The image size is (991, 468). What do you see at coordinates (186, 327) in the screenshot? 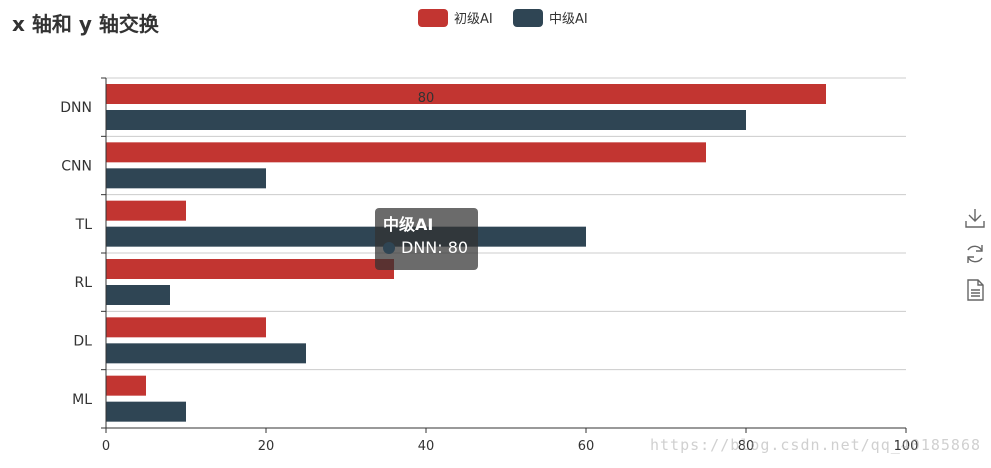
I see `bar-dl-beginner` at bounding box center [186, 327].